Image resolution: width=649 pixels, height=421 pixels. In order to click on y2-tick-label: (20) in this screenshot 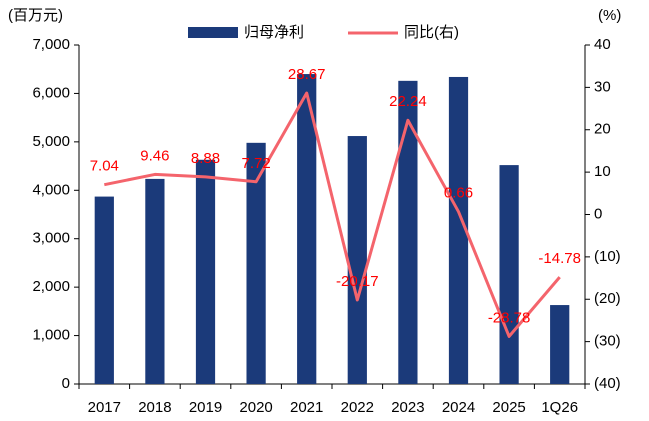, I will do `click(607, 298)`.